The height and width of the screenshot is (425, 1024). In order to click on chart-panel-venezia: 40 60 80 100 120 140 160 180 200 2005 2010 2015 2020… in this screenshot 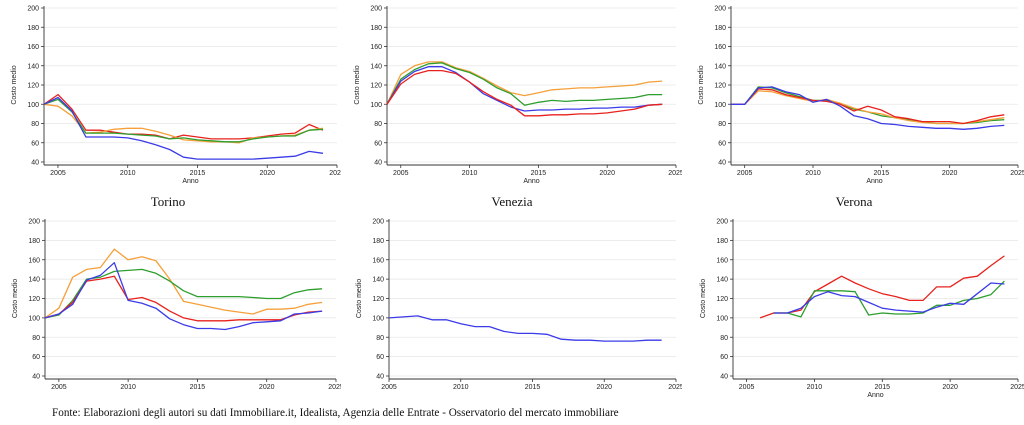, I will do `click(519, 305)`.